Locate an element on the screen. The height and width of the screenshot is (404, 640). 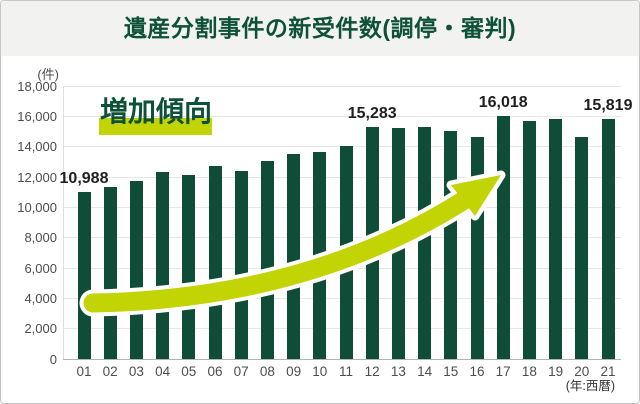
y-tick-label: 8,000 is located at coordinates (40, 238).